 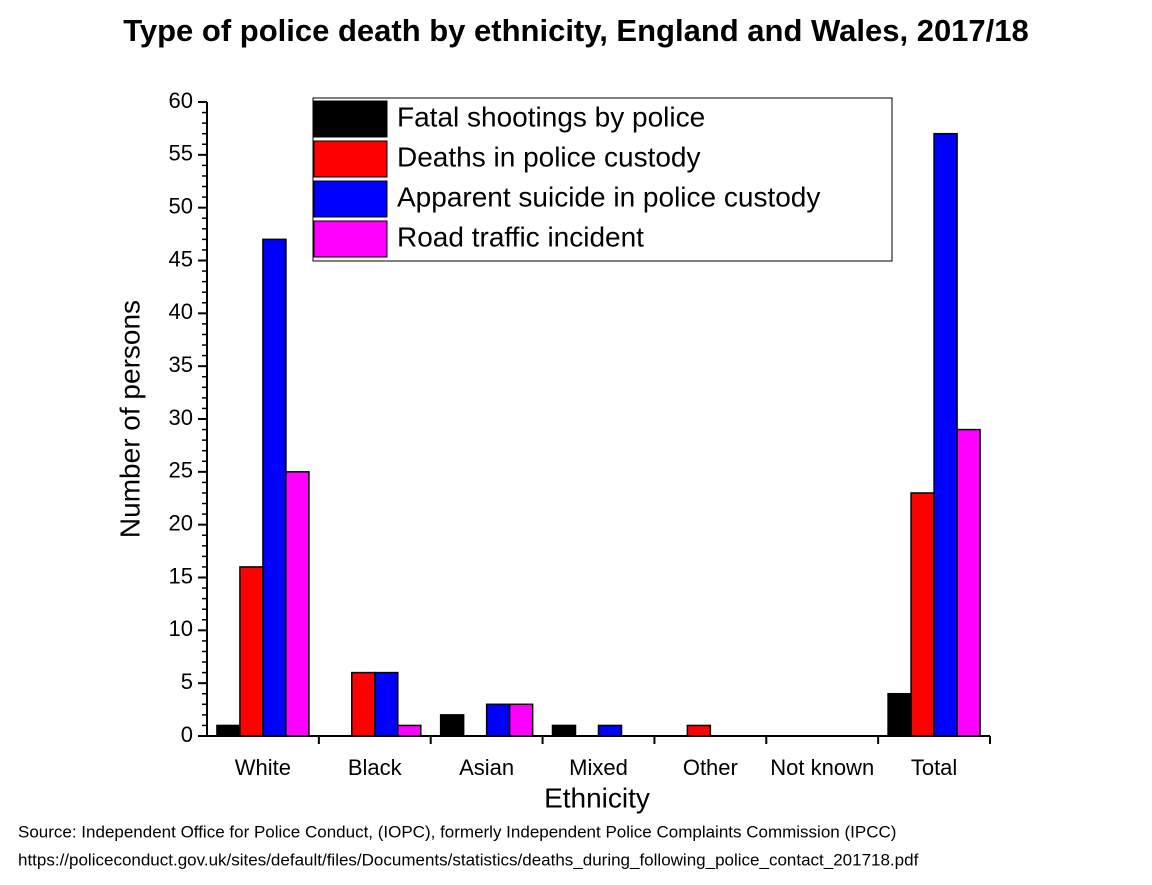 I want to click on y-tick-label: 45, so click(x=181, y=258).